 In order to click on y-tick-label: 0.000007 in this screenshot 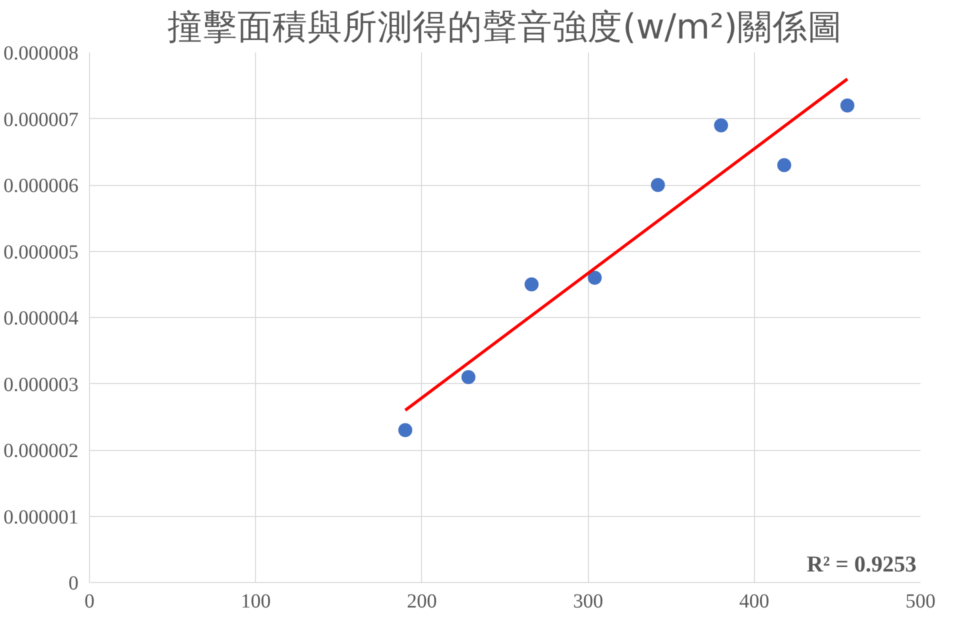, I will do `click(41, 119)`.